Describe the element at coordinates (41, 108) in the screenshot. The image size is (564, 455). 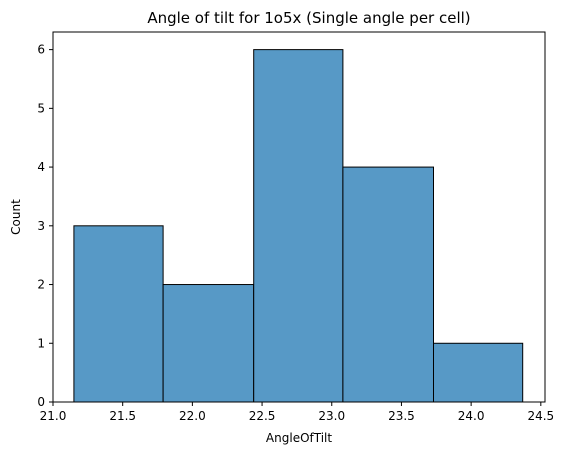
I see `y-tick-label: 5` at that location.